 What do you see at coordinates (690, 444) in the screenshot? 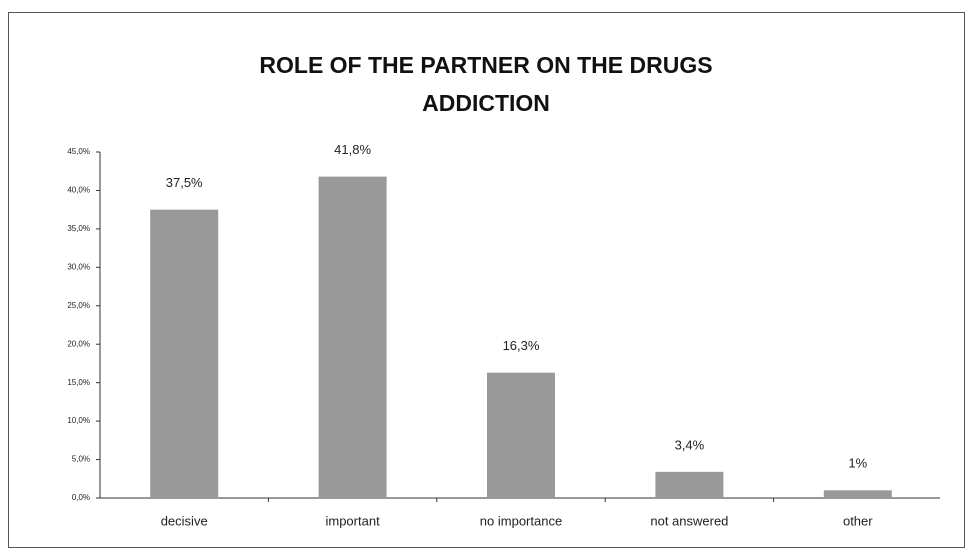
I see `value-label: 3,4%` at bounding box center [690, 444].